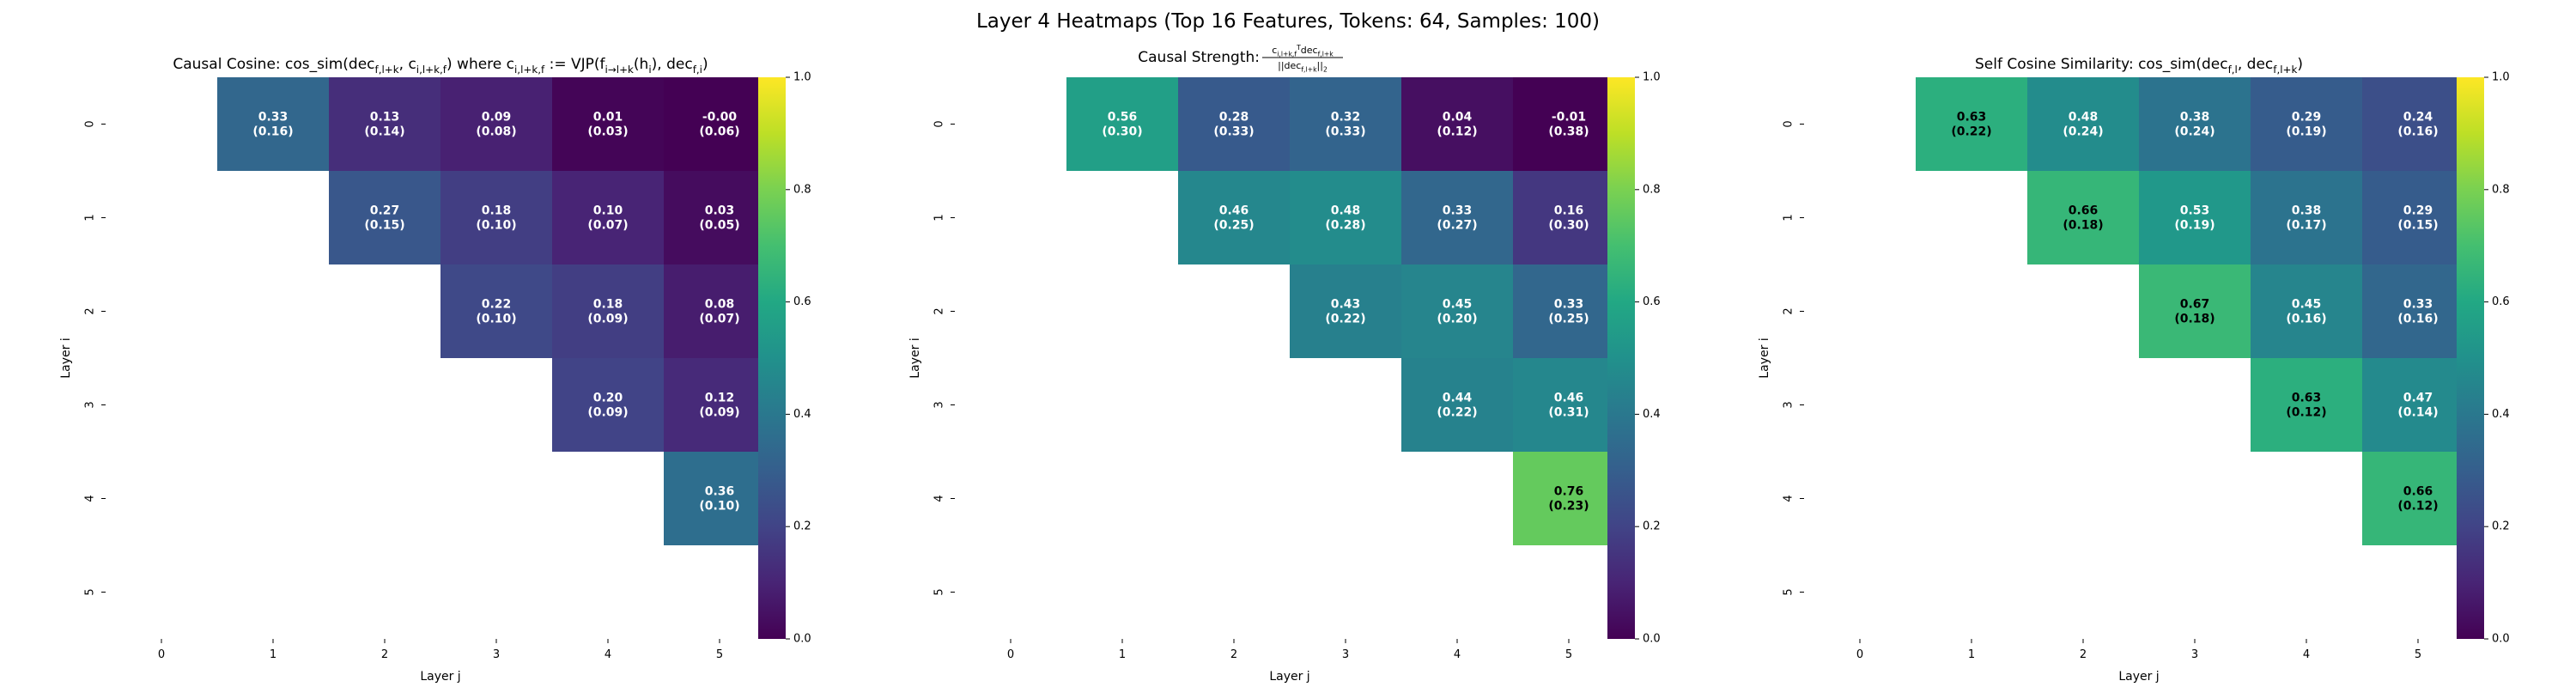 The image size is (2576, 687). I want to click on cell-value-label: 0.76, so click(1569, 492).